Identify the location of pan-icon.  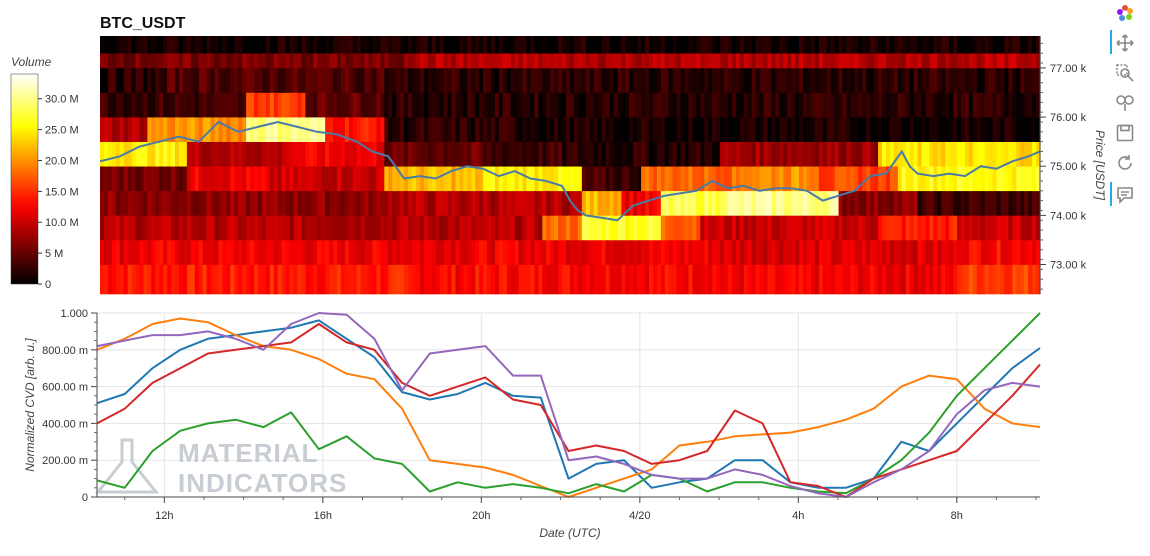
(1125, 43).